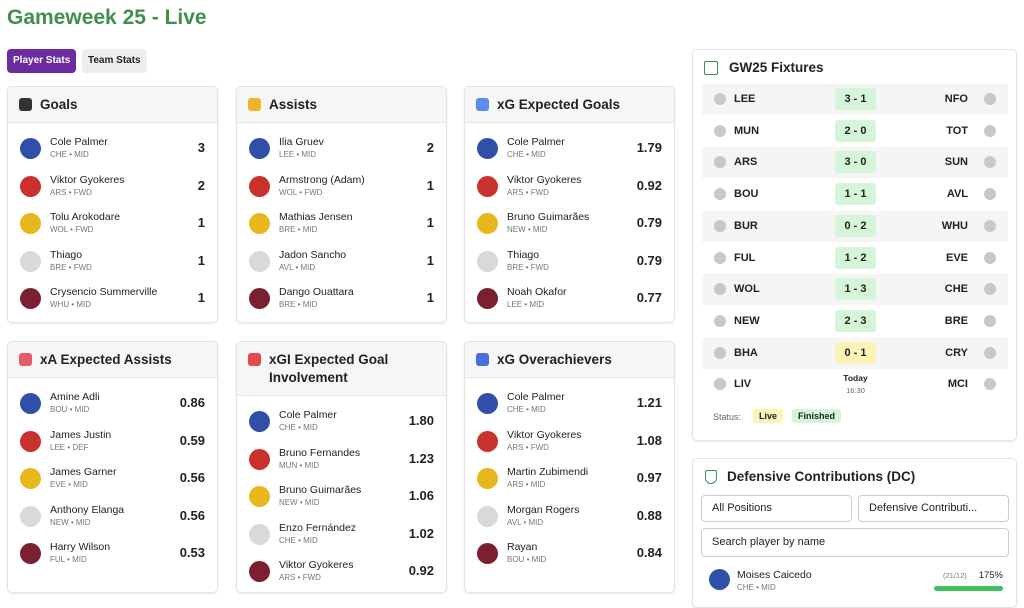  I want to click on away-team: EVE, so click(956, 257).